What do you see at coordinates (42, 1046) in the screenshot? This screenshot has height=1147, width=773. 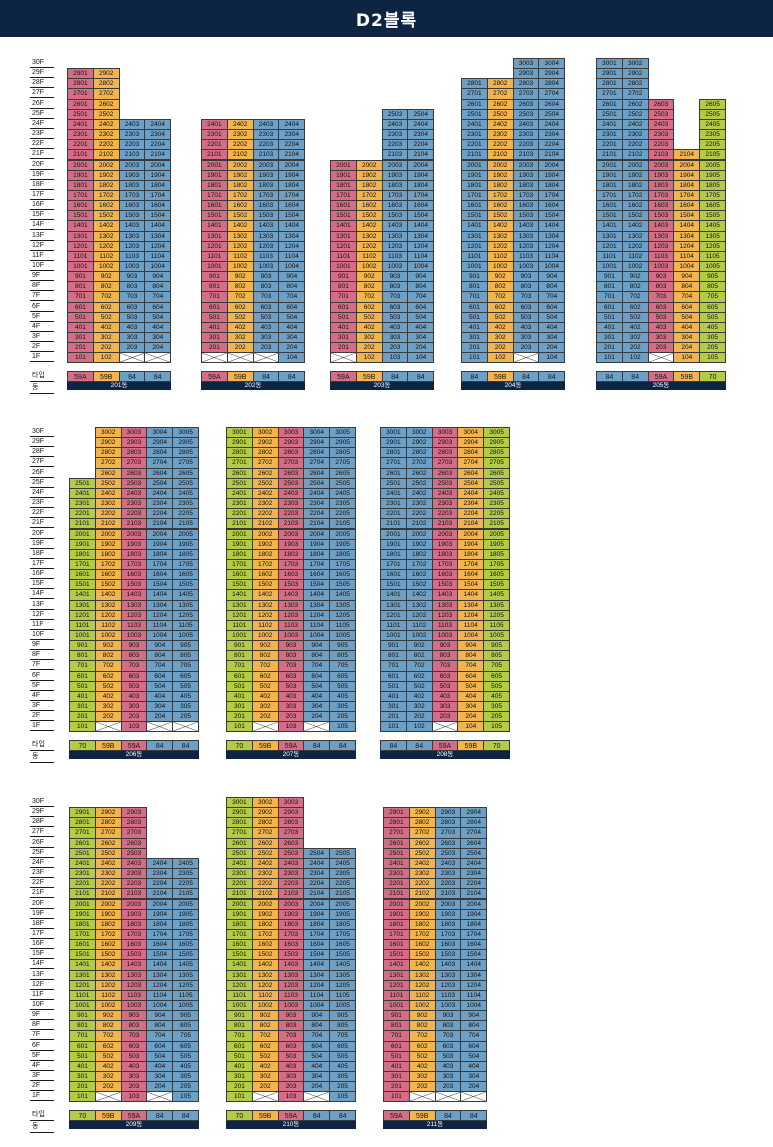 I see `floor-label: 6F` at bounding box center [42, 1046].